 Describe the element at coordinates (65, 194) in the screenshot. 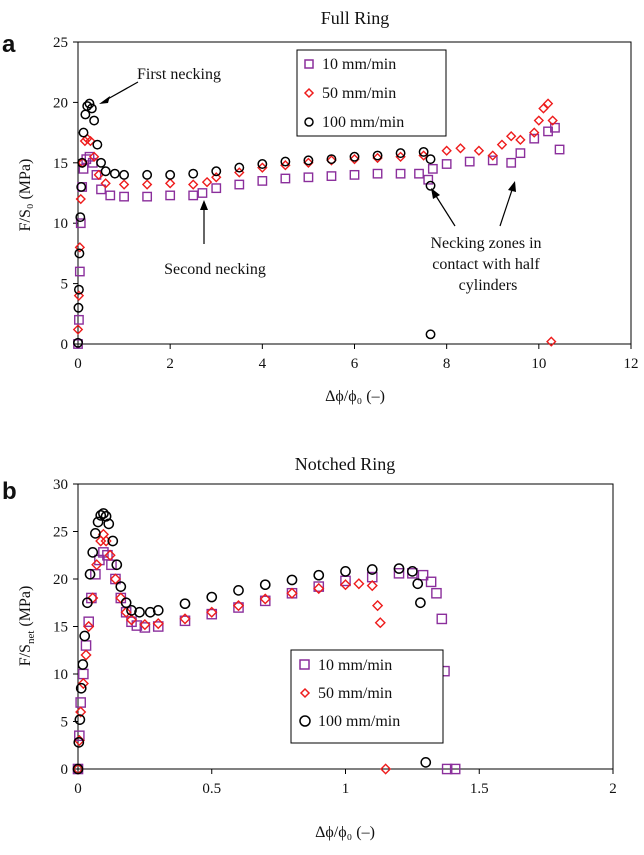

I see `chart-a-y-ticks: 0 5 10 15 20 25` at that location.